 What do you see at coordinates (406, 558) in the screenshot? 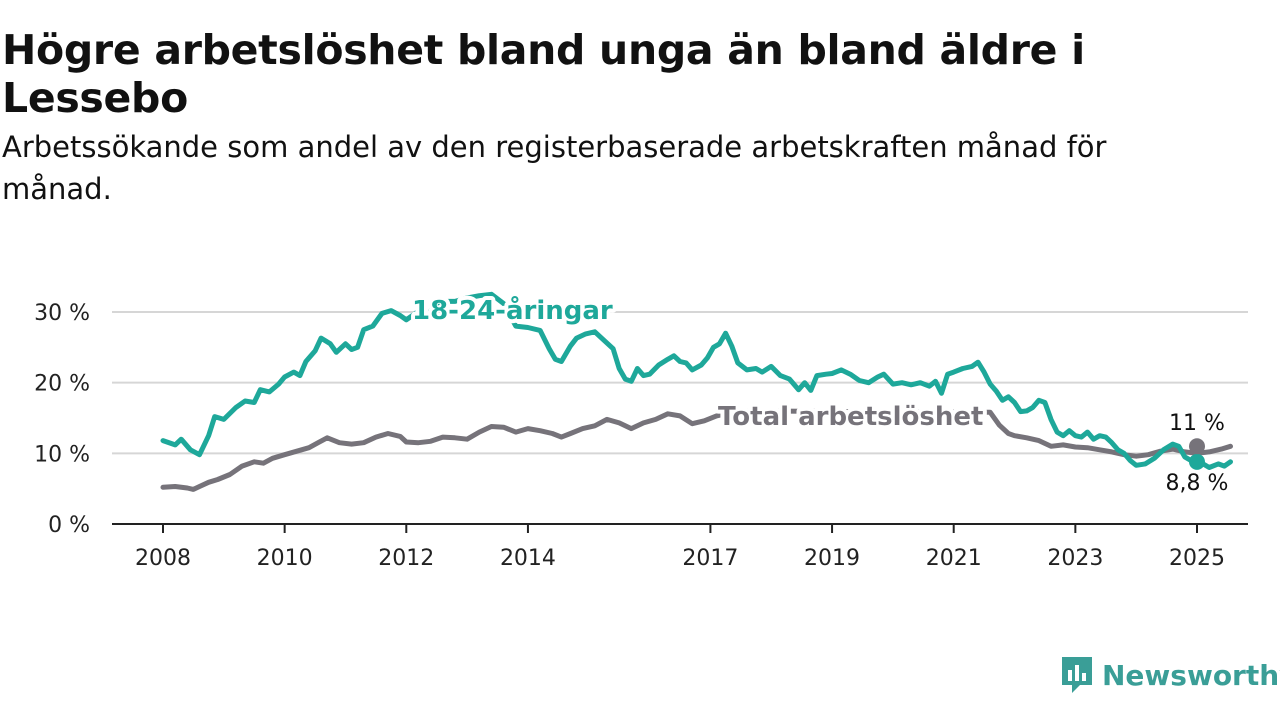
I see `x-tick-label: 2012` at bounding box center [406, 558].